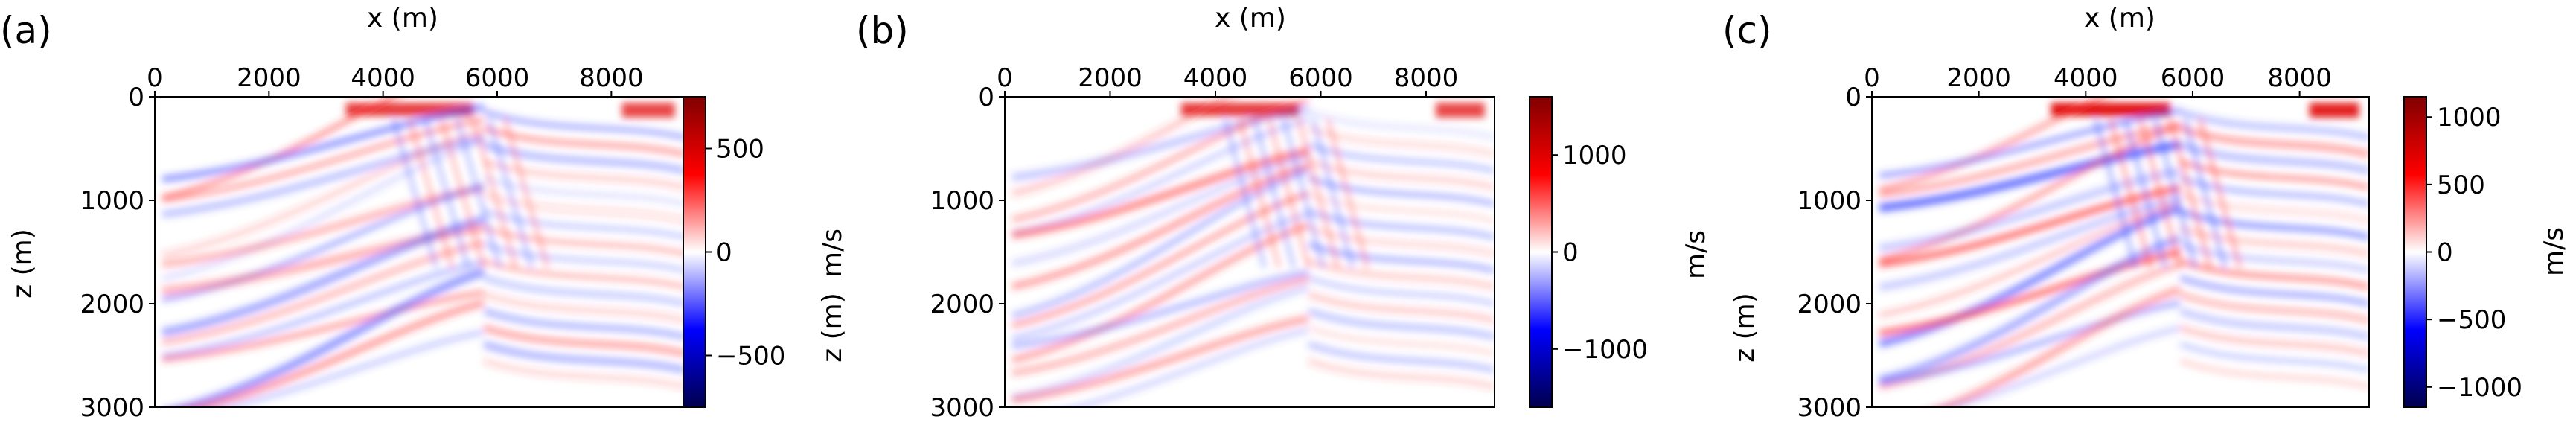 The width and height of the screenshot is (2576, 437). I want to click on panel-label: (b), so click(882, 30).